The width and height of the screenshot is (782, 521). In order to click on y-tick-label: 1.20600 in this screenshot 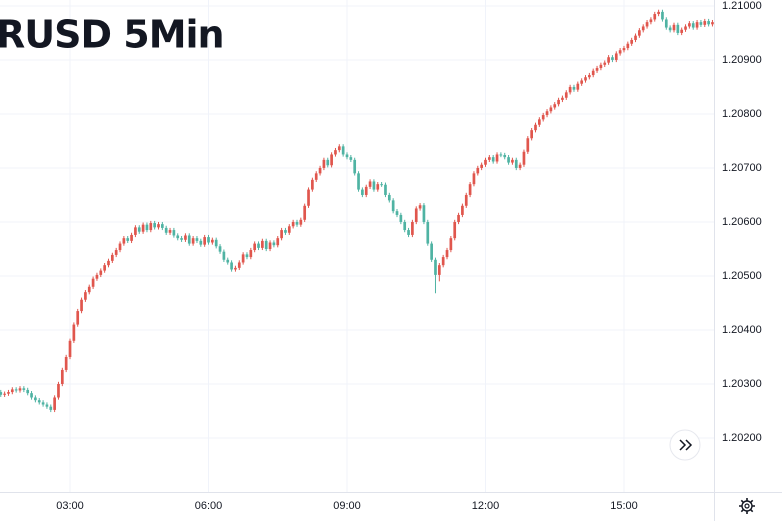, I will do `click(742, 222)`.